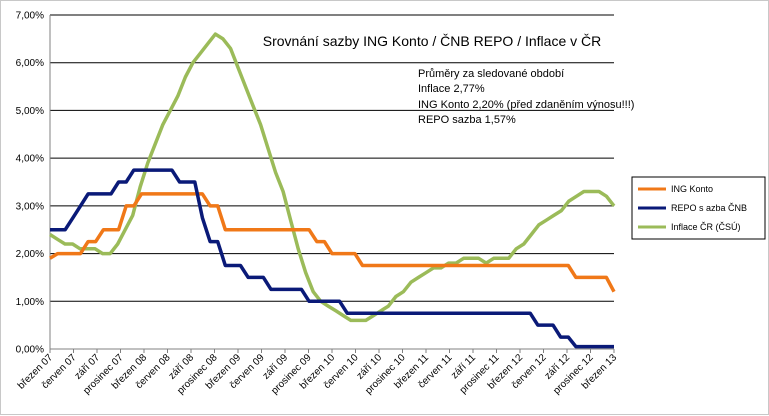 The width and height of the screenshot is (769, 416). I want to click on annotation-line-1: Průměry za sledované období, so click(491, 74).